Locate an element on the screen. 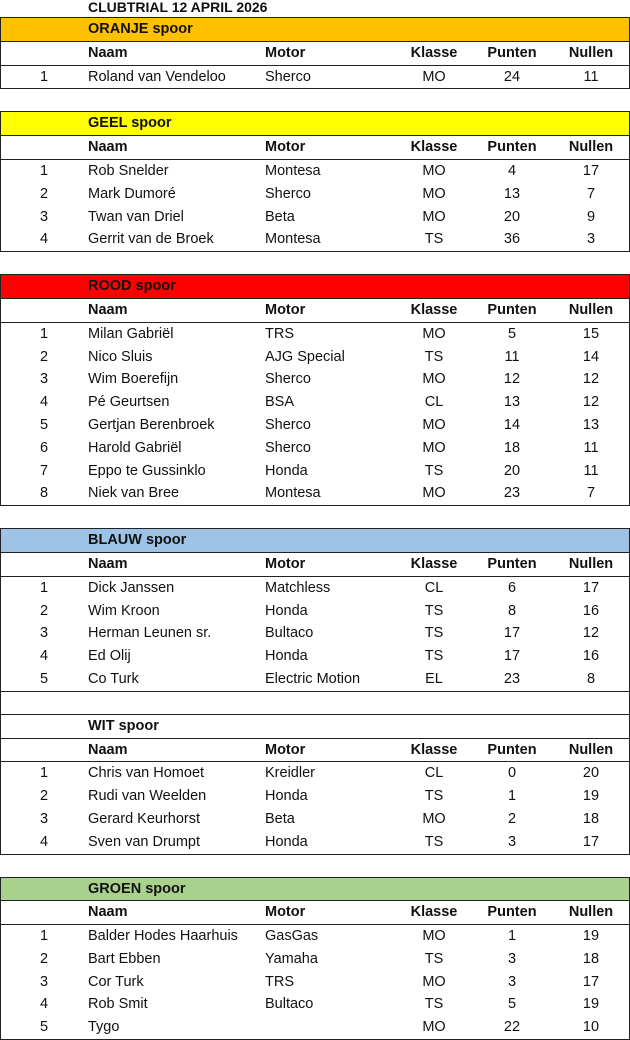 The height and width of the screenshot is (1040, 630). cell-name: Sven van Drumpt is located at coordinates (144, 842).